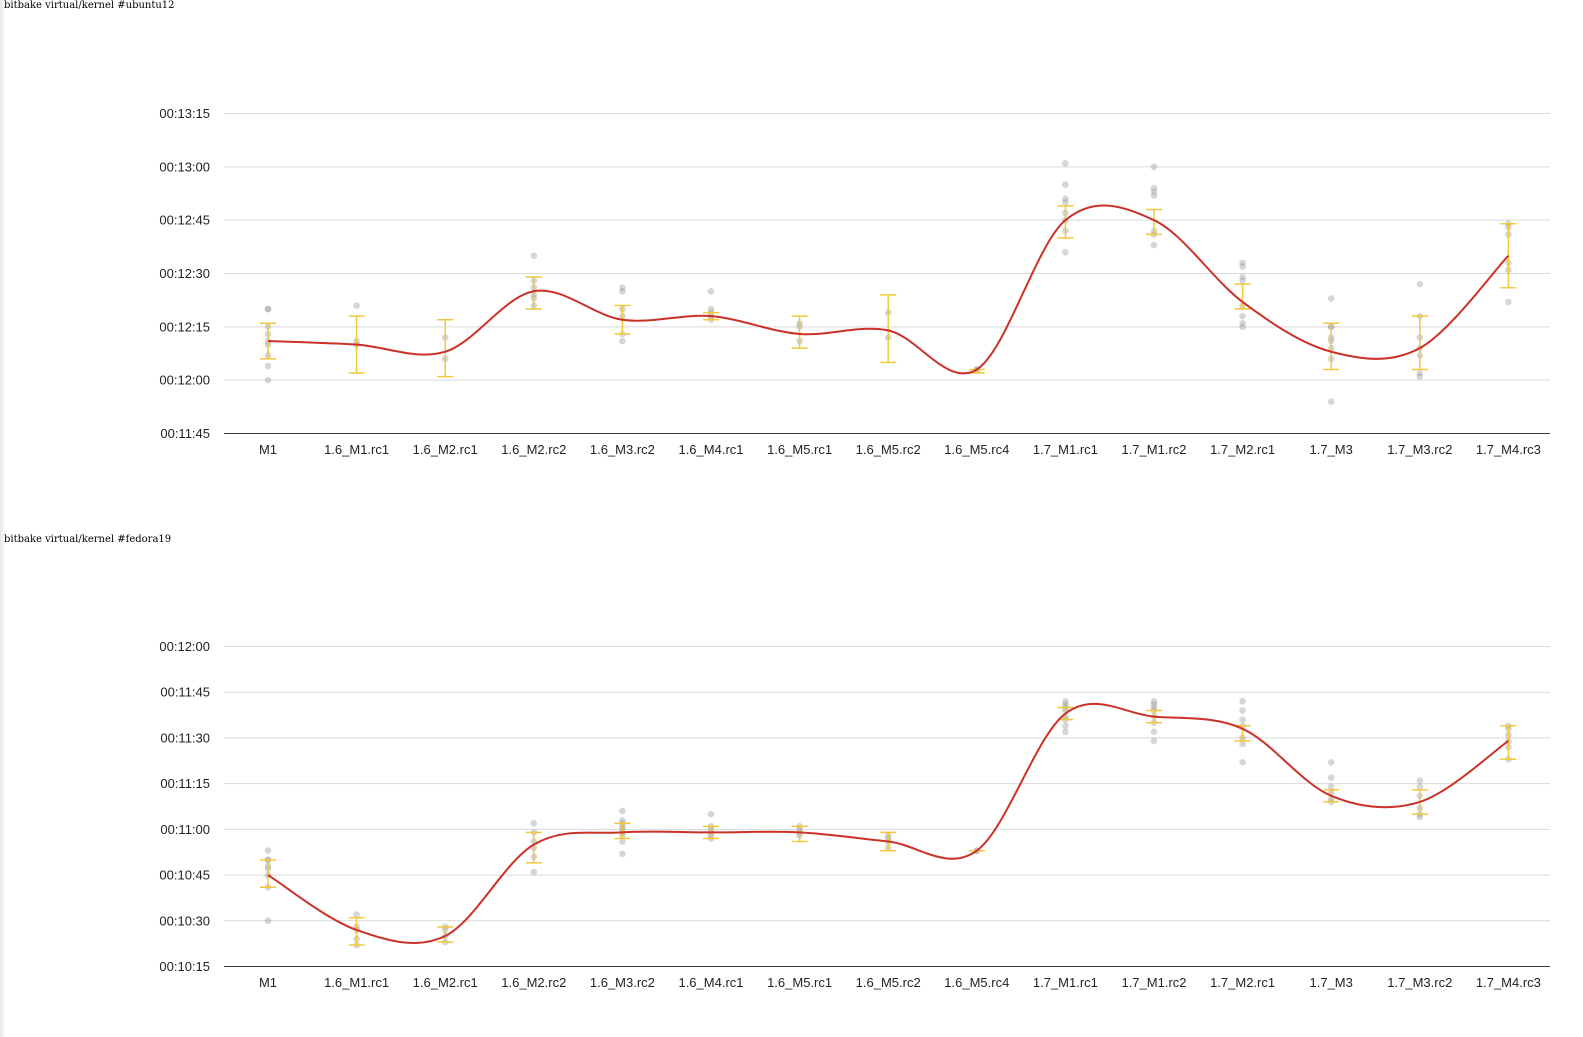 The image size is (1583, 1037). What do you see at coordinates (622, 982) in the screenshot?
I see `x-tick-label: 1.6_M3.rc2` at bounding box center [622, 982].